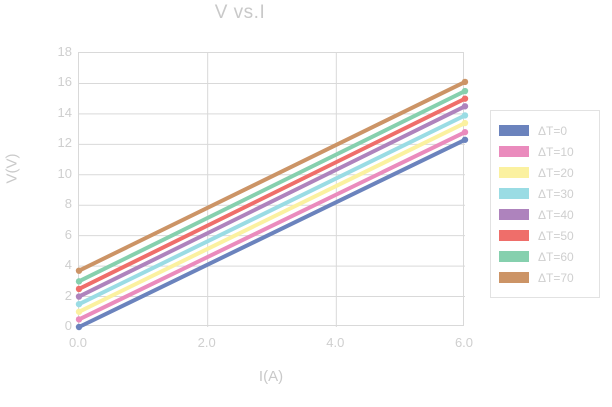 This screenshot has height=407, width=612. I want to click on x-tick-label: 4.0, so click(335, 342).